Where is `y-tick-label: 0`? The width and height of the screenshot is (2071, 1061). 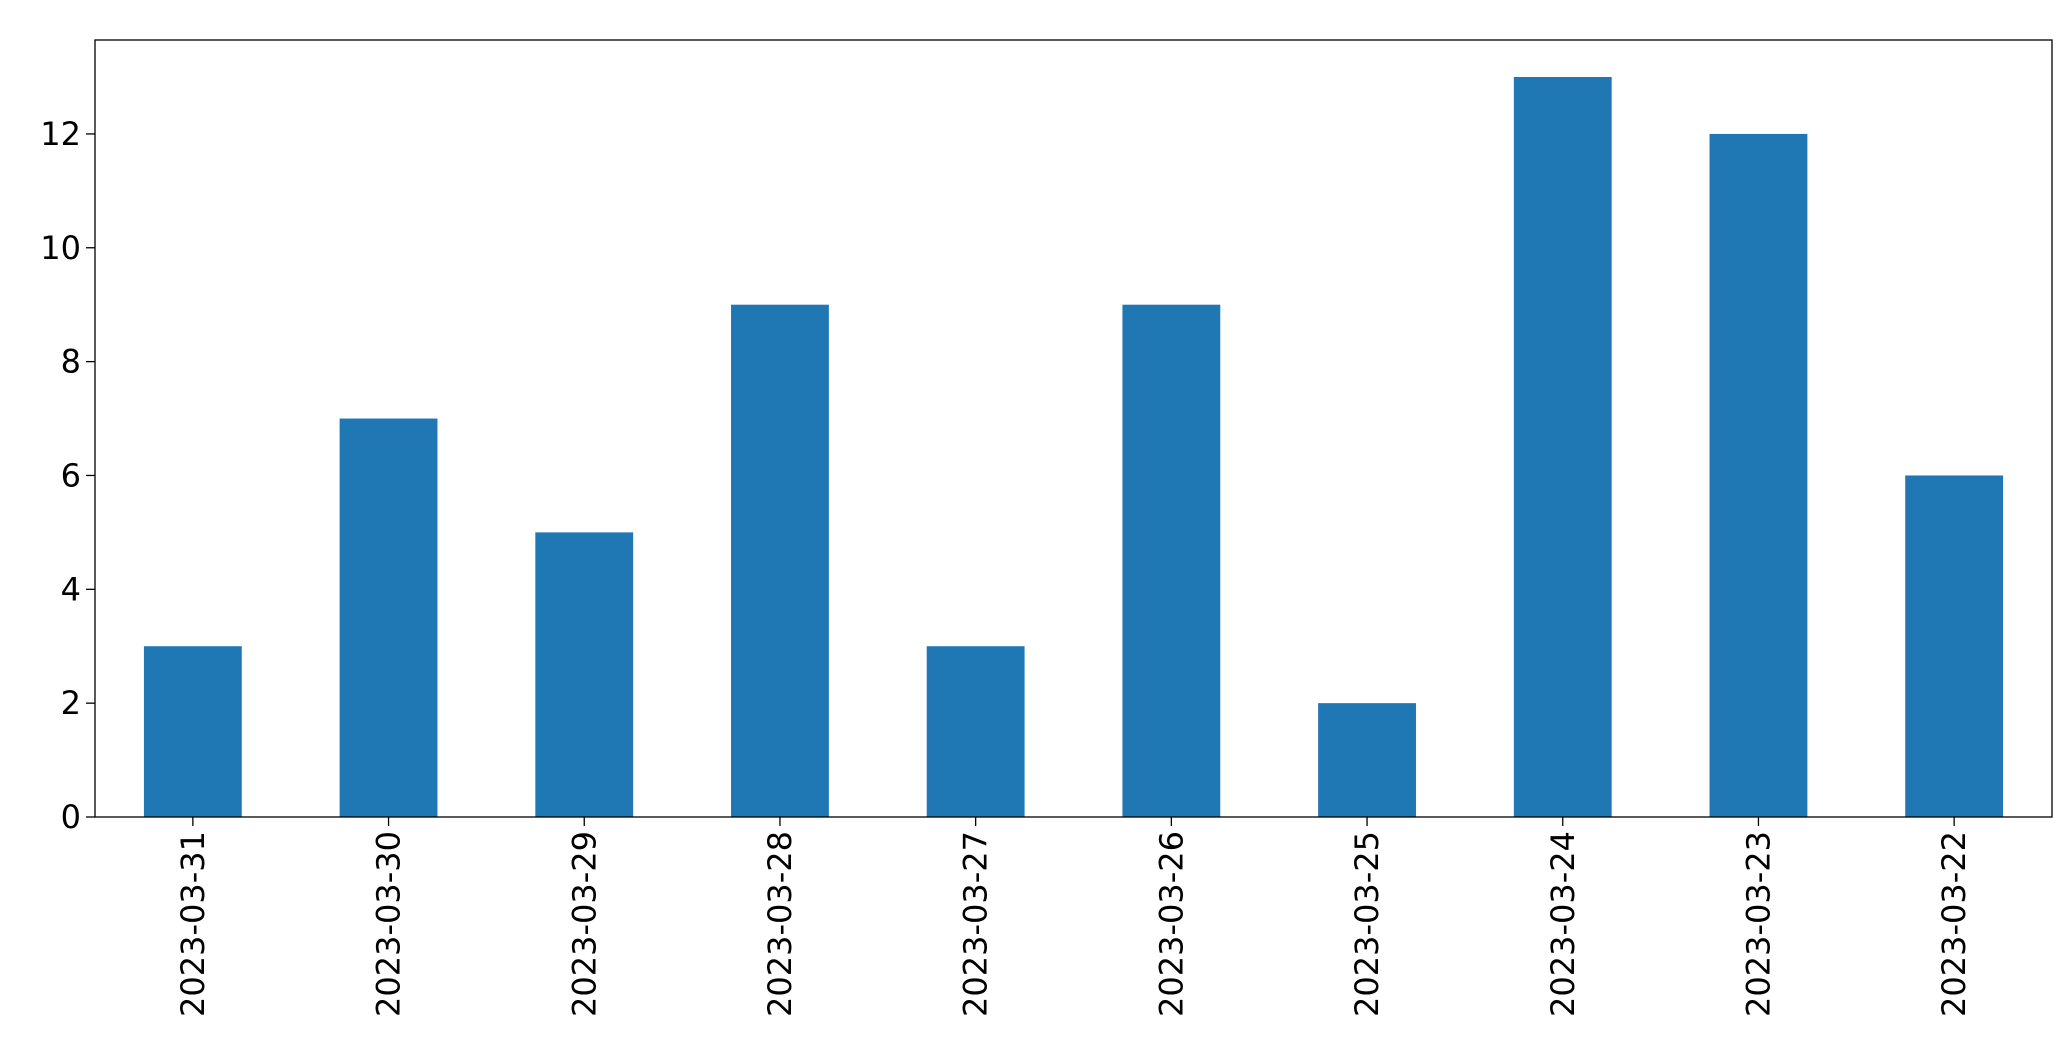 y-tick-label: 0 is located at coordinates (71, 817).